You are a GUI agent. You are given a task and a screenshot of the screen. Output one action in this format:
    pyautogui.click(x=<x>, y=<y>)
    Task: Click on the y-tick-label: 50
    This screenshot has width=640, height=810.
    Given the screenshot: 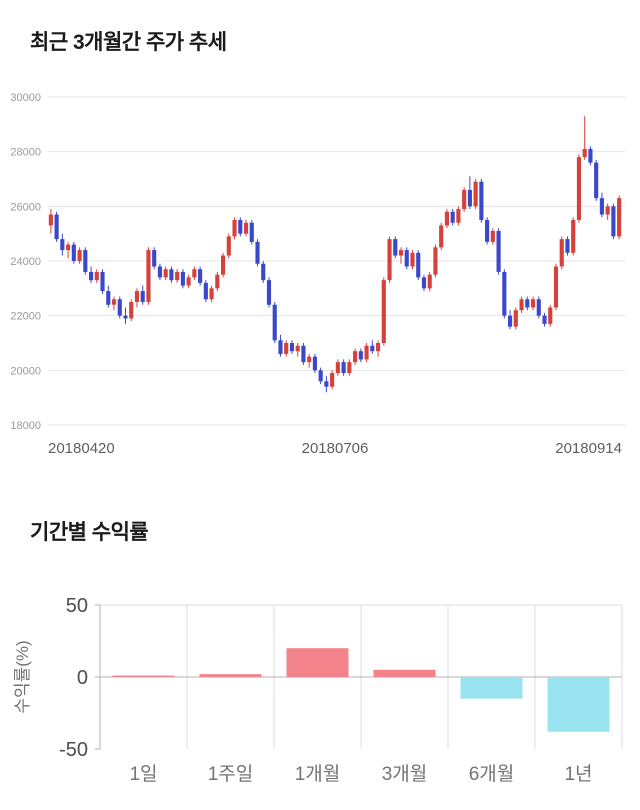 What is the action you would take?
    pyautogui.click(x=77, y=606)
    